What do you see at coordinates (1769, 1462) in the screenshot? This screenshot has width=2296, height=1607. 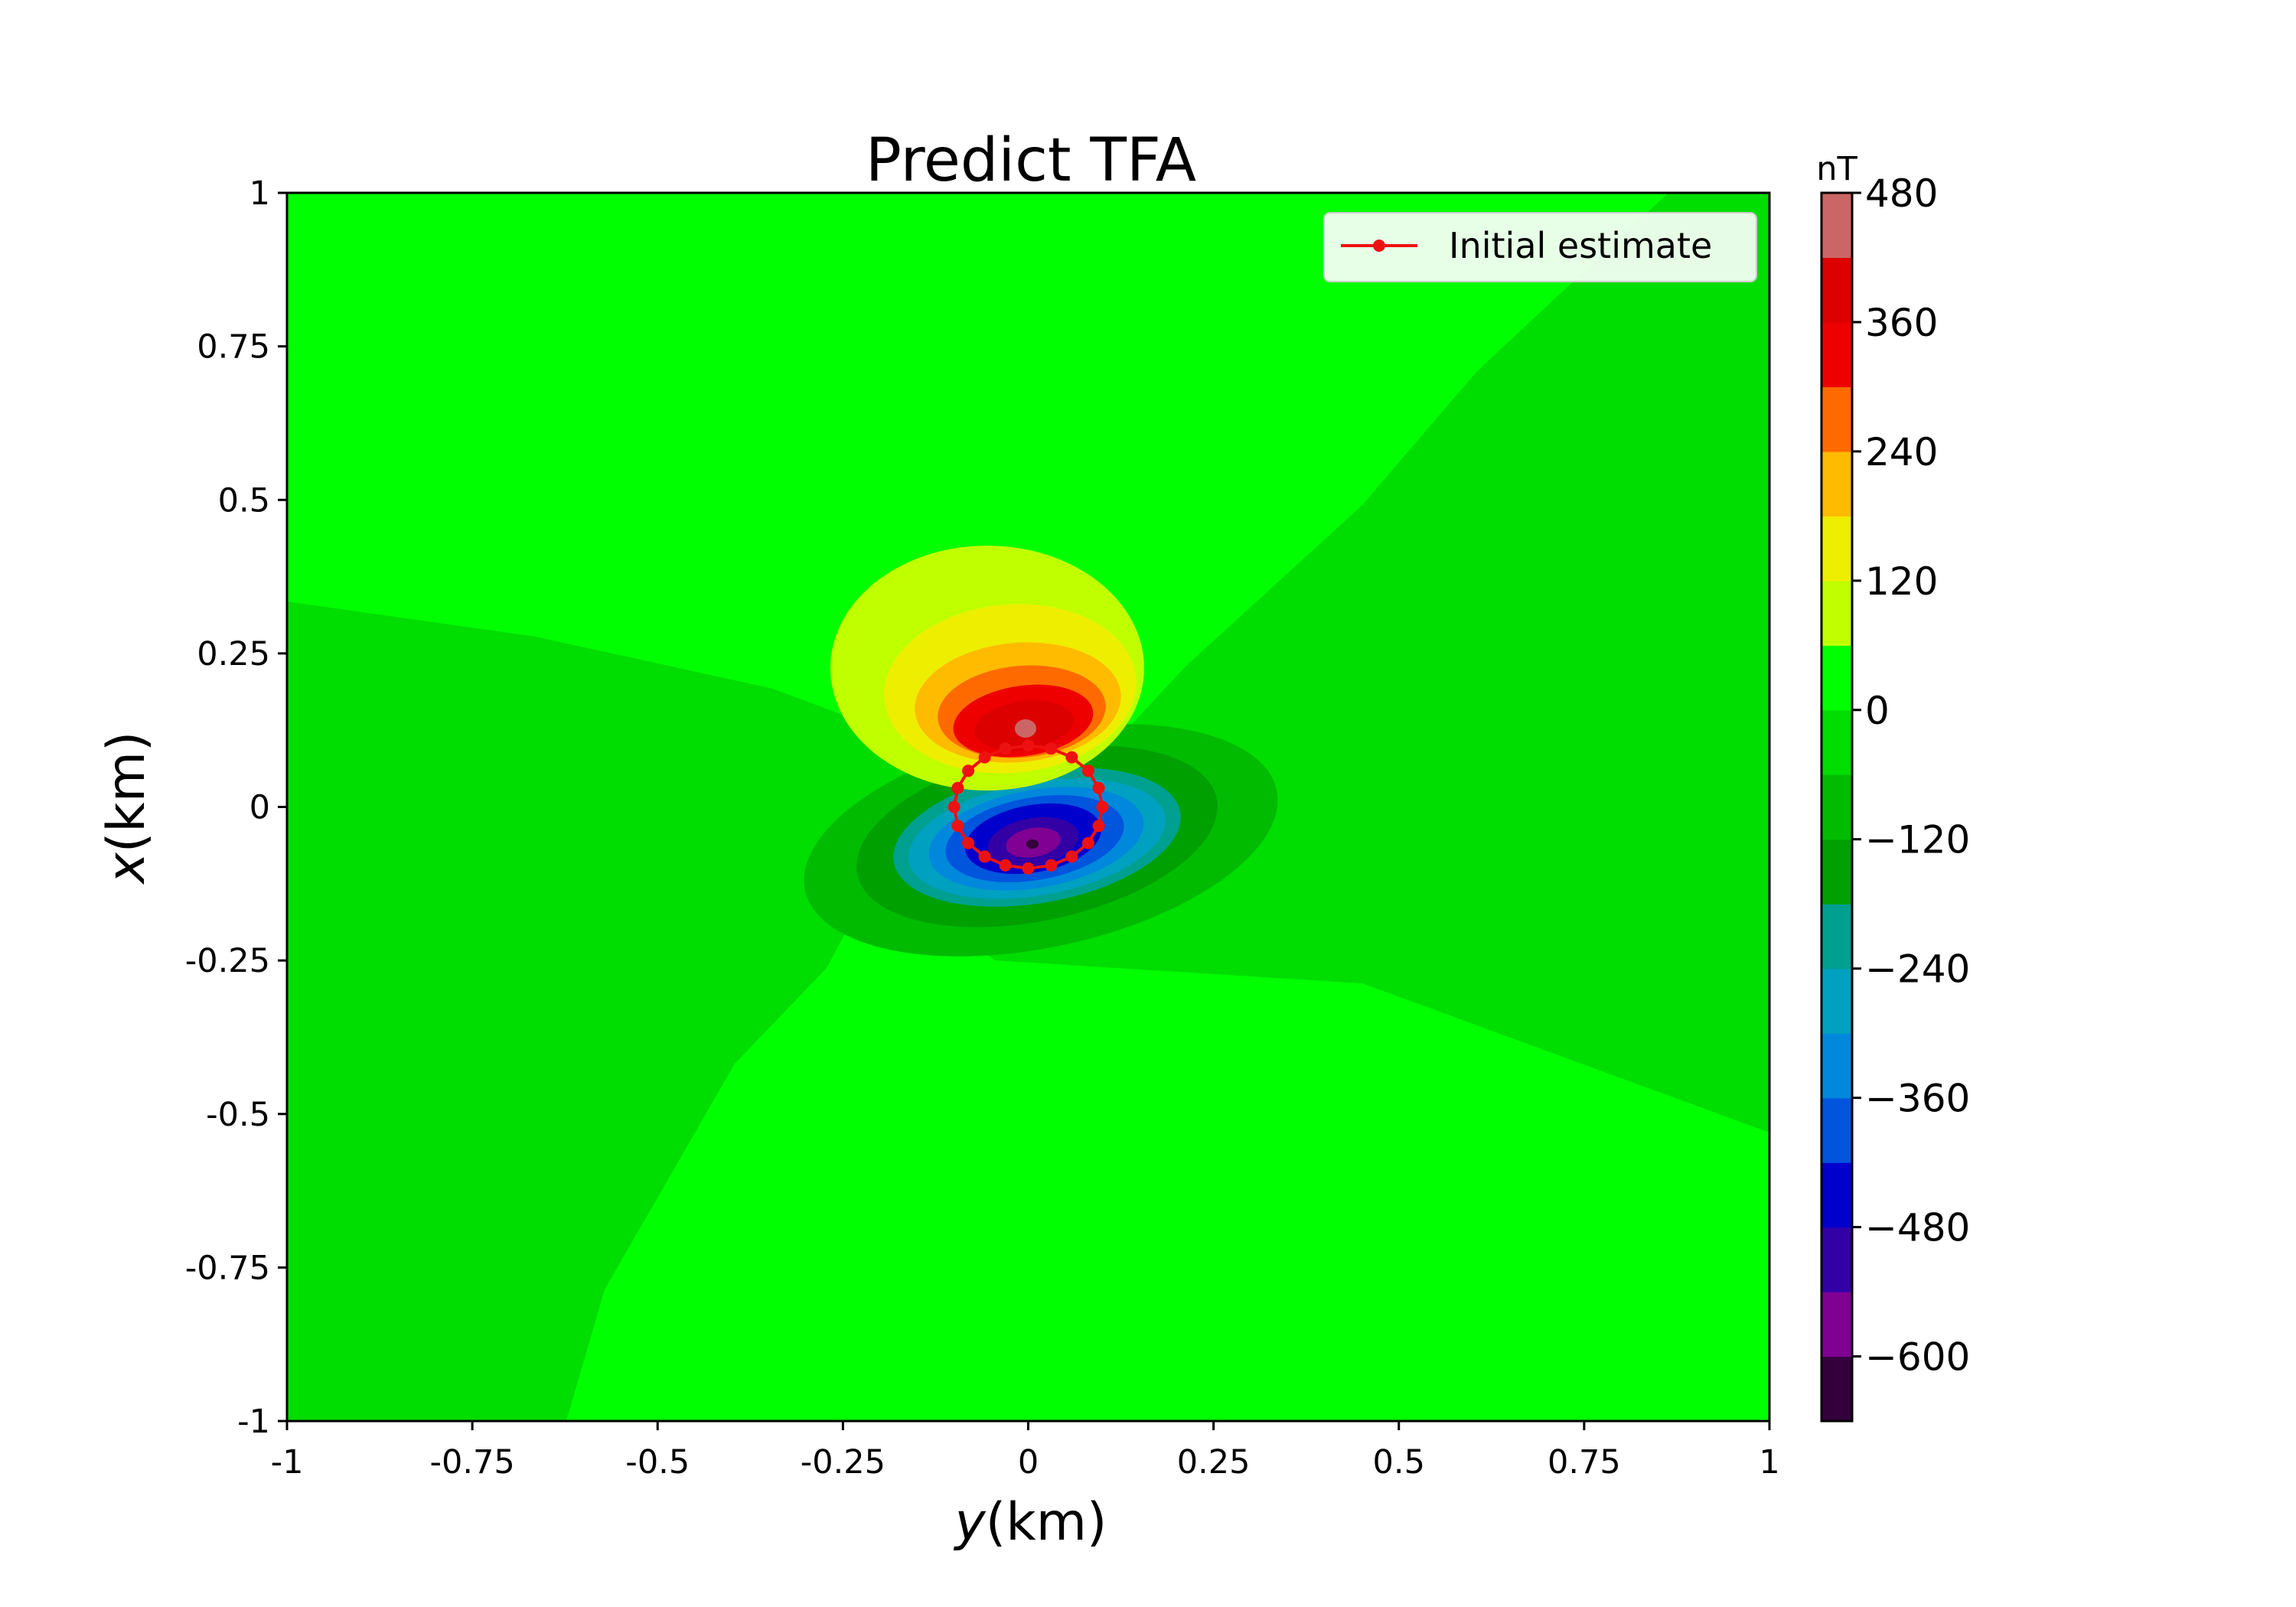 I see `x-tick-label: 1` at bounding box center [1769, 1462].